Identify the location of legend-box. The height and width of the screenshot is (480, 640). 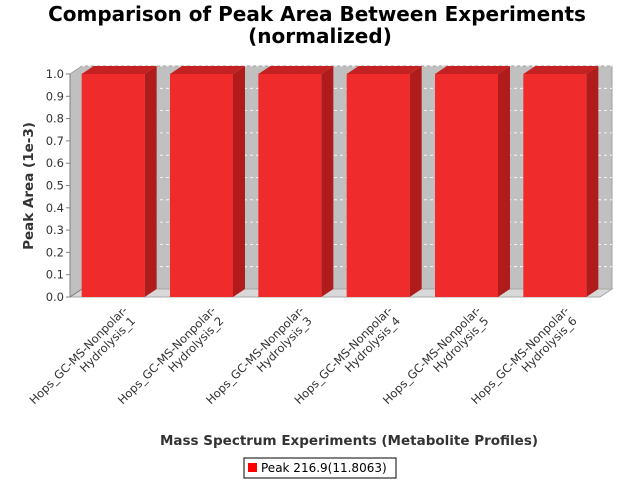
(320, 468).